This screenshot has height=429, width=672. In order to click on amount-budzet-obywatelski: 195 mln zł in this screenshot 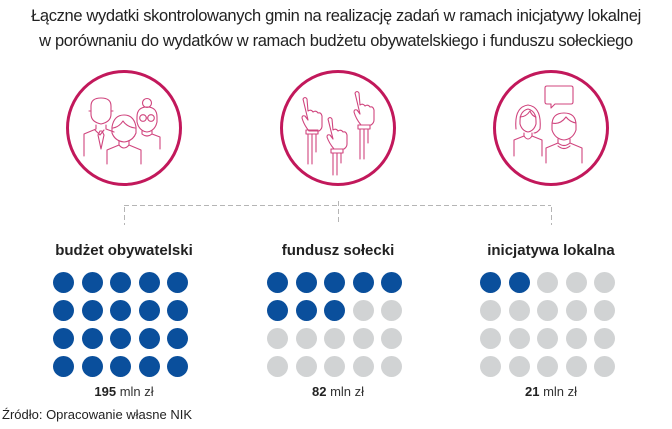, I will do `click(124, 391)`.